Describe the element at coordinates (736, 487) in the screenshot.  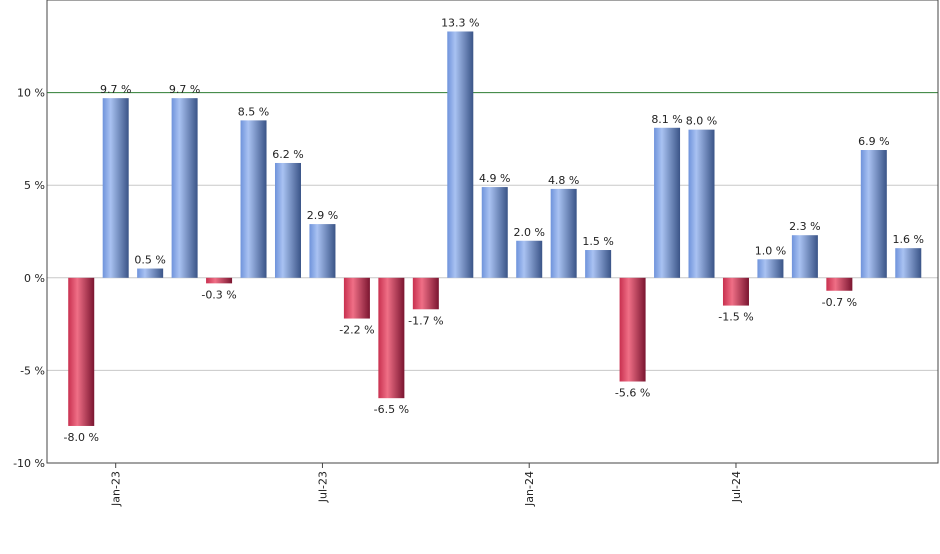
I see `x-tick-label: Jul-24` at that location.